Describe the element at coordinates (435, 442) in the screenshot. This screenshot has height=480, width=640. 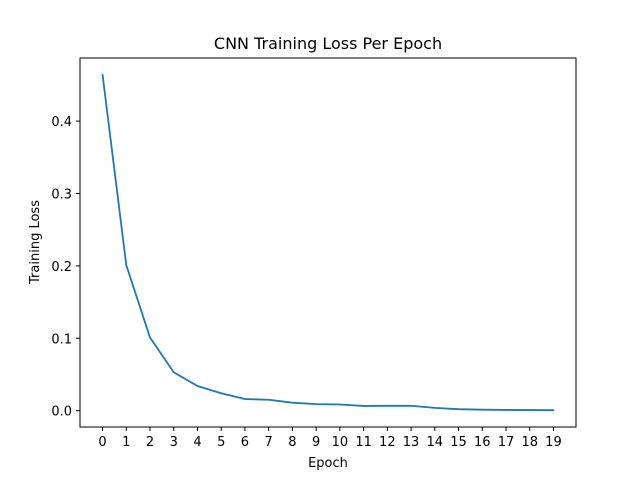
I see `x-tick-label: 14` at that location.